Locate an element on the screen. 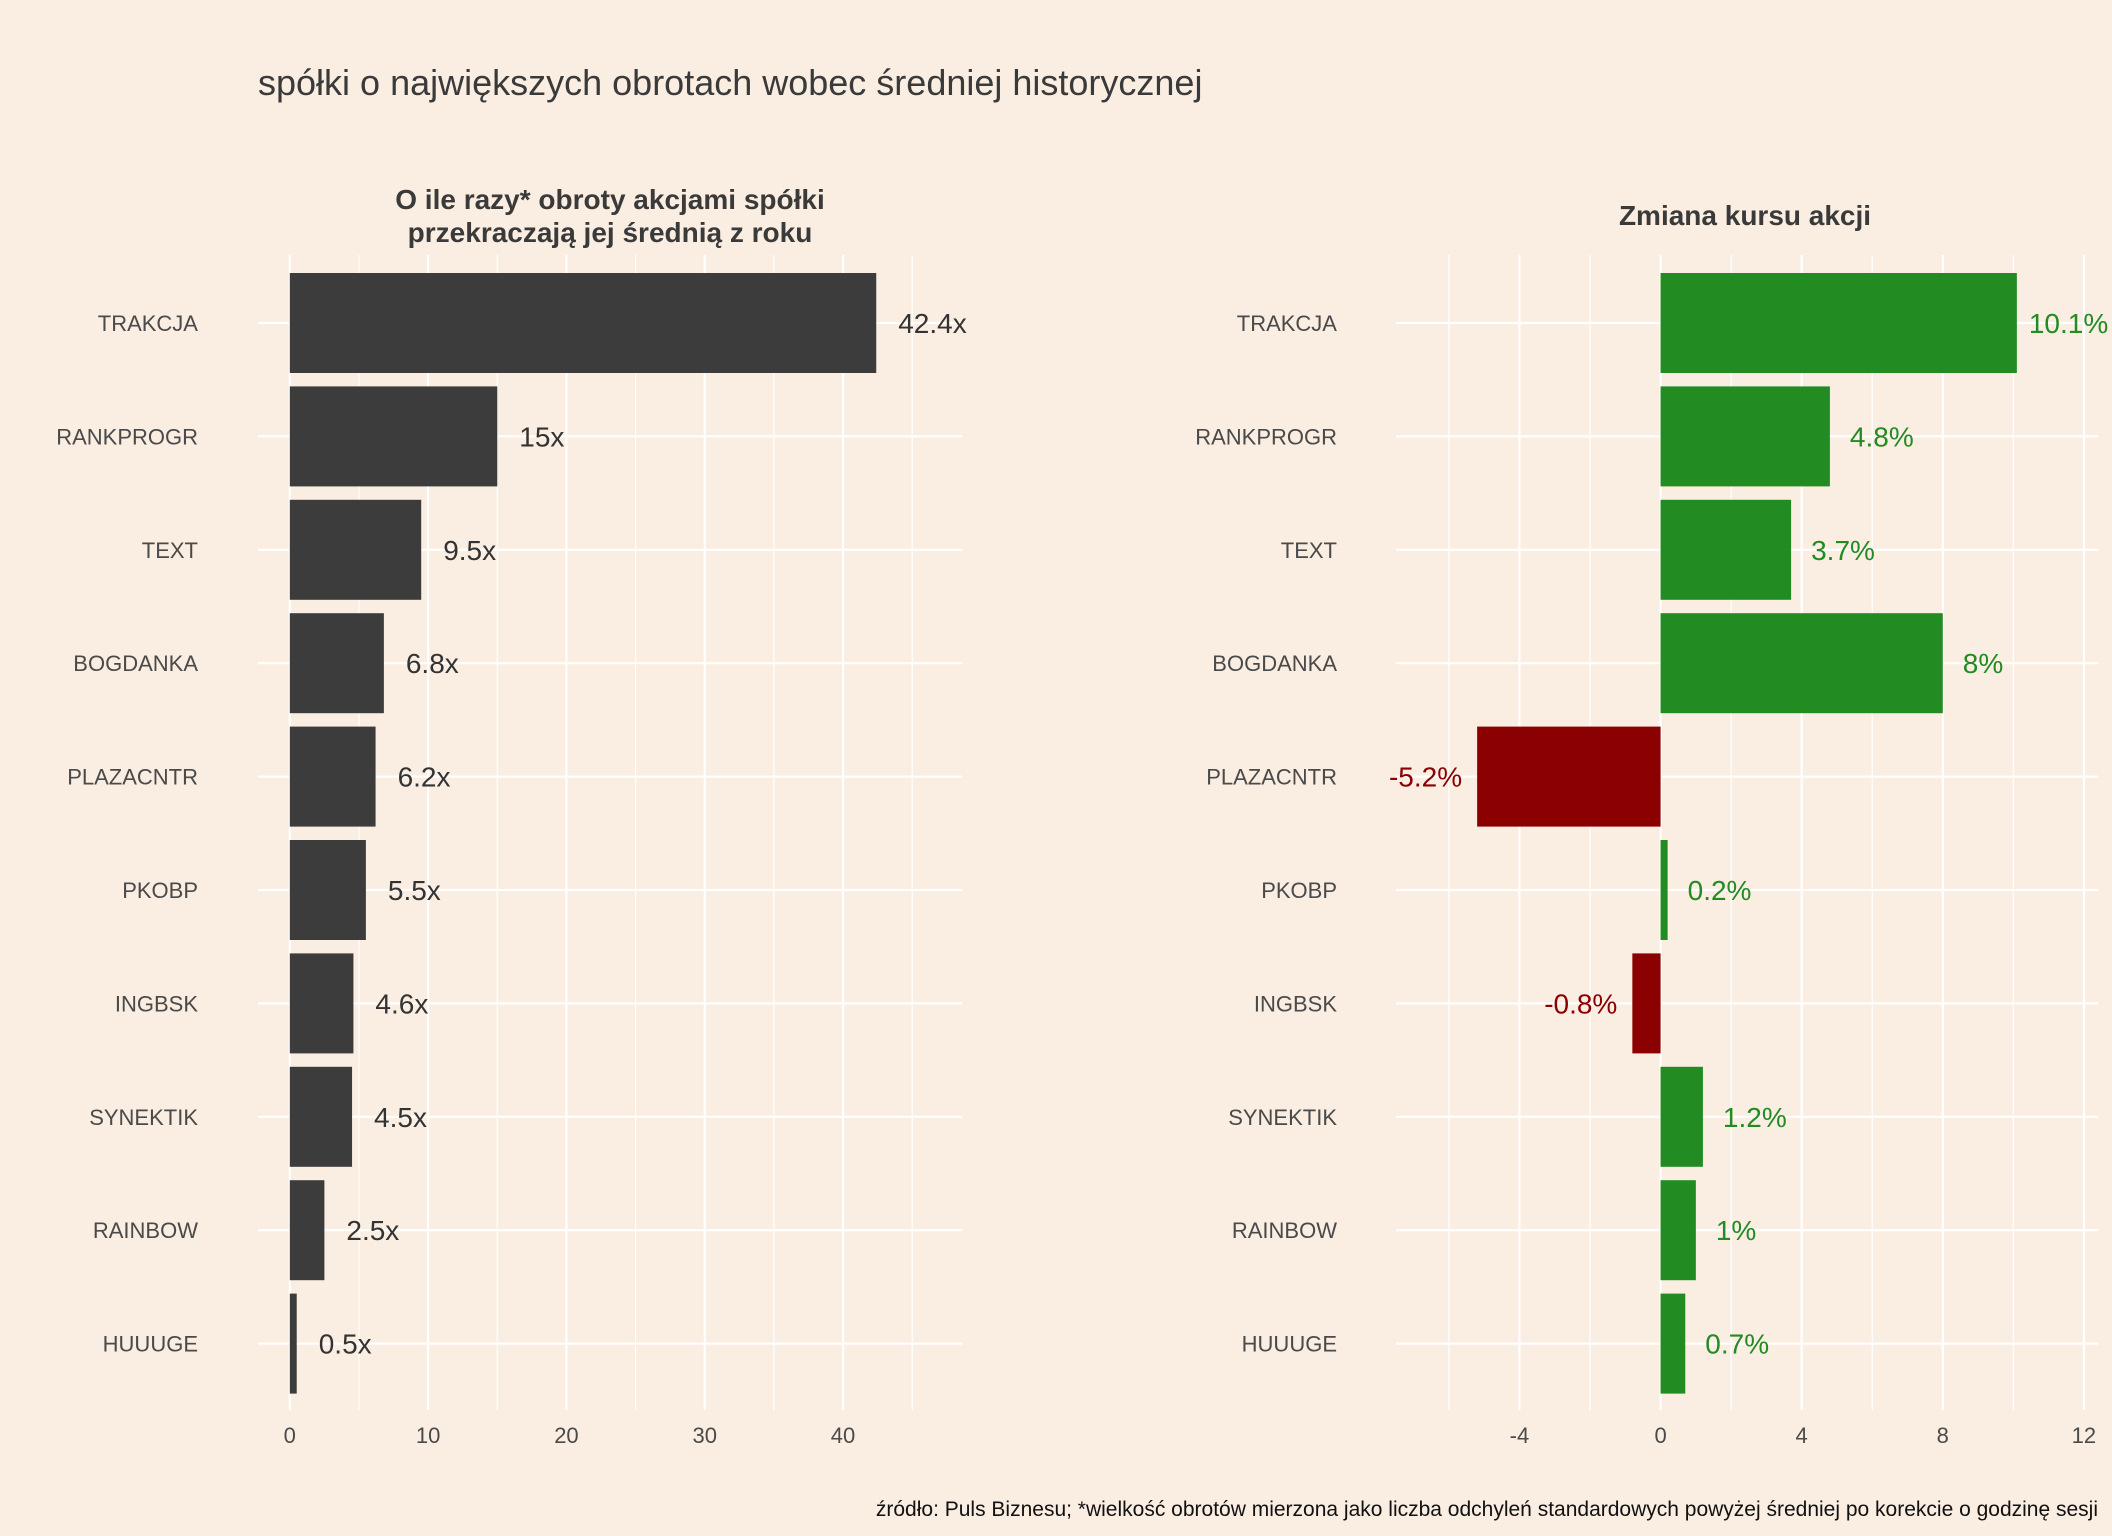 Image resolution: width=2112 pixels, height=1536 pixels. data-label: -5.2% is located at coordinates (1425, 777).